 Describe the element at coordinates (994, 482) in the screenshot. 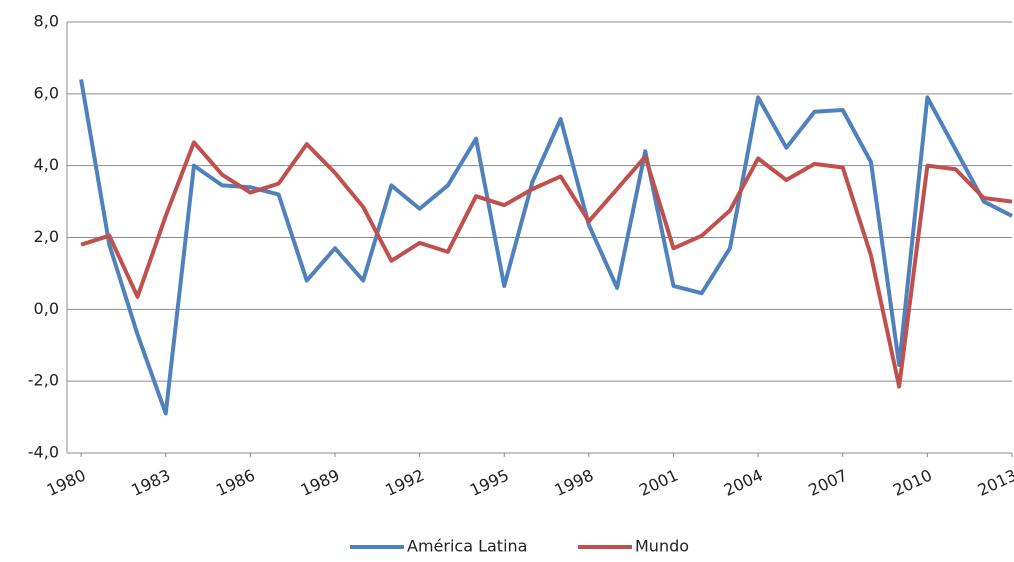

I see `x-tick-label: 2013` at that location.